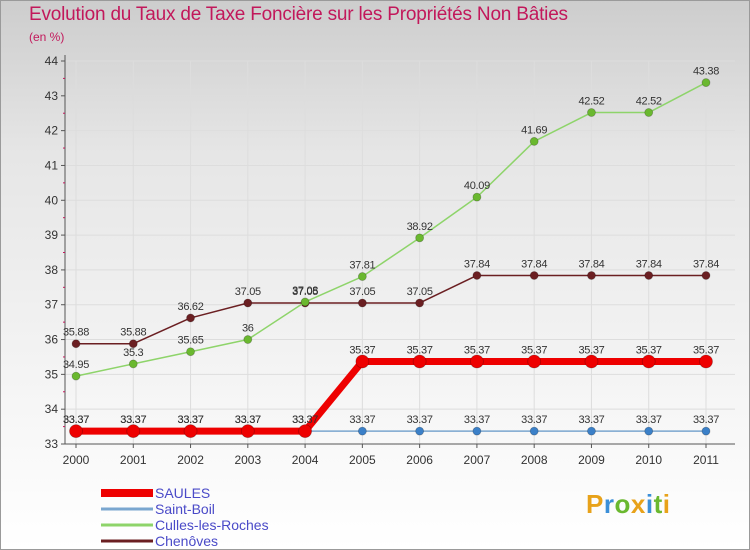 This screenshot has width=750, height=550. Describe the element at coordinates (477, 186) in the screenshot. I see `data-label: 40.09` at that location.